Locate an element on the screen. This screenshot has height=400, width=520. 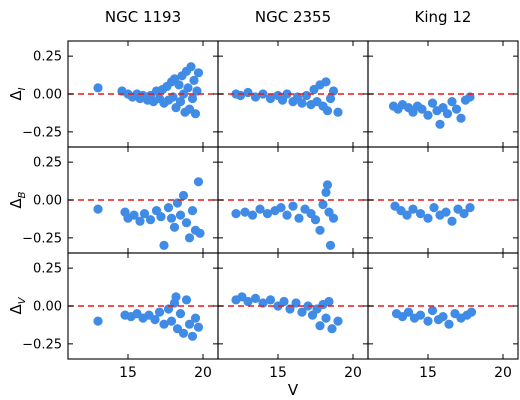
panel-ngc-2355-delta-i is located at coordinates (293, 94).